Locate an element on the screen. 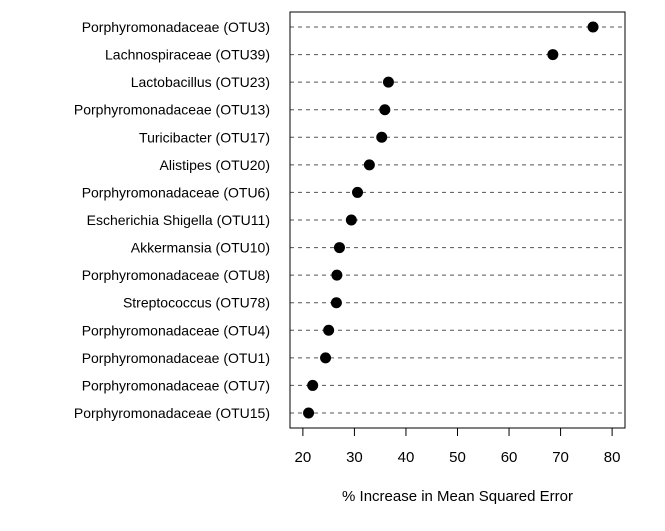  category-label: Porphyromonadaceae (OTU7) is located at coordinates (176, 385).